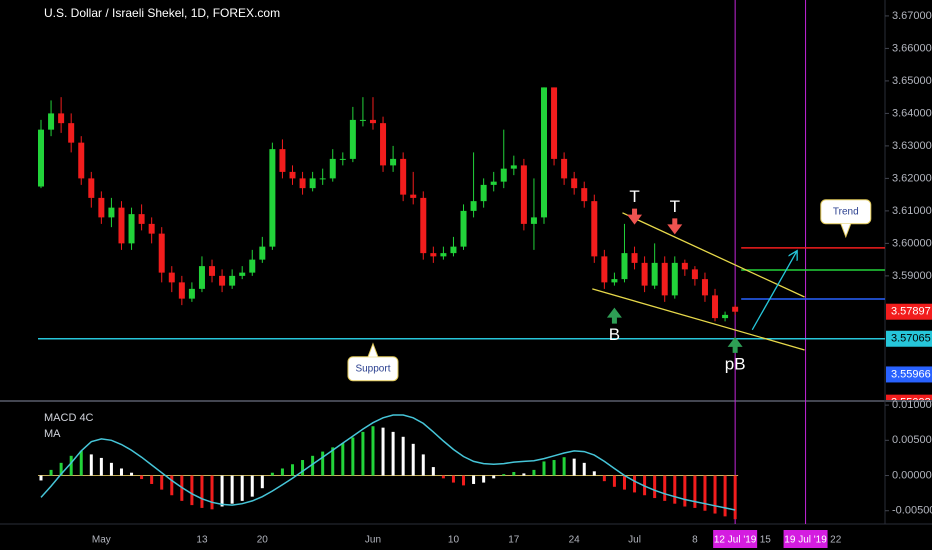 The width and height of the screenshot is (932, 550). Describe the element at coordinates (388, 467) in the screenshot. I see `macd-pane` at that location.